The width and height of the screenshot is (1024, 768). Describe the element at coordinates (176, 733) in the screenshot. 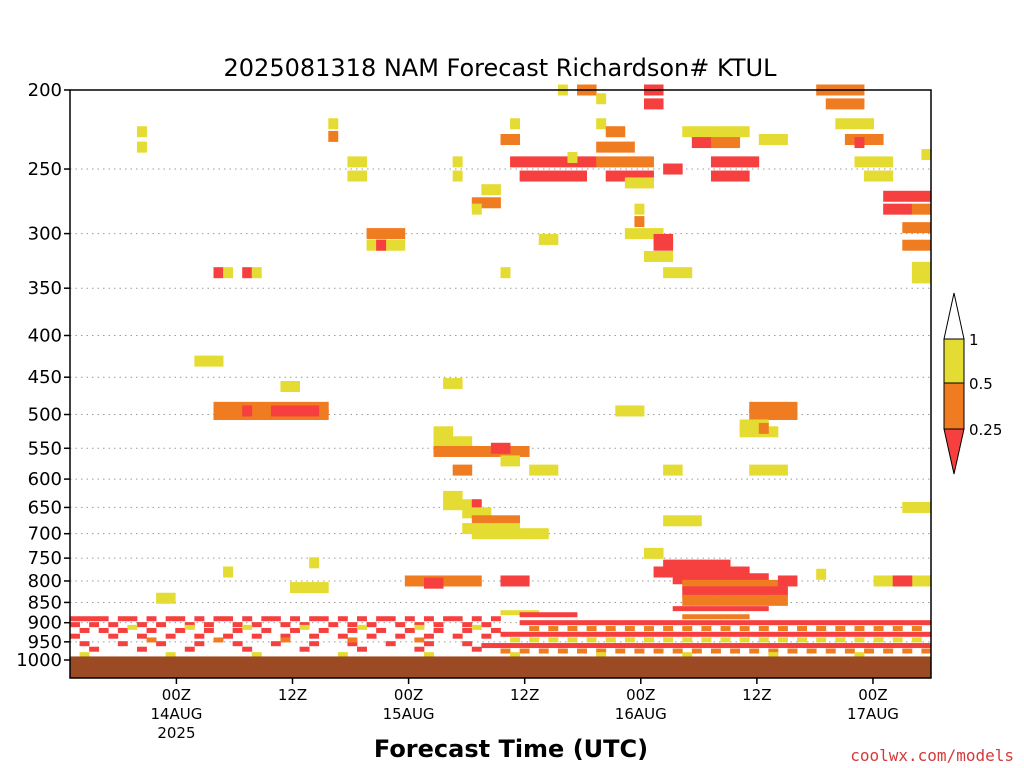

I see `x-tick-label-0-2: 2025` at that location.